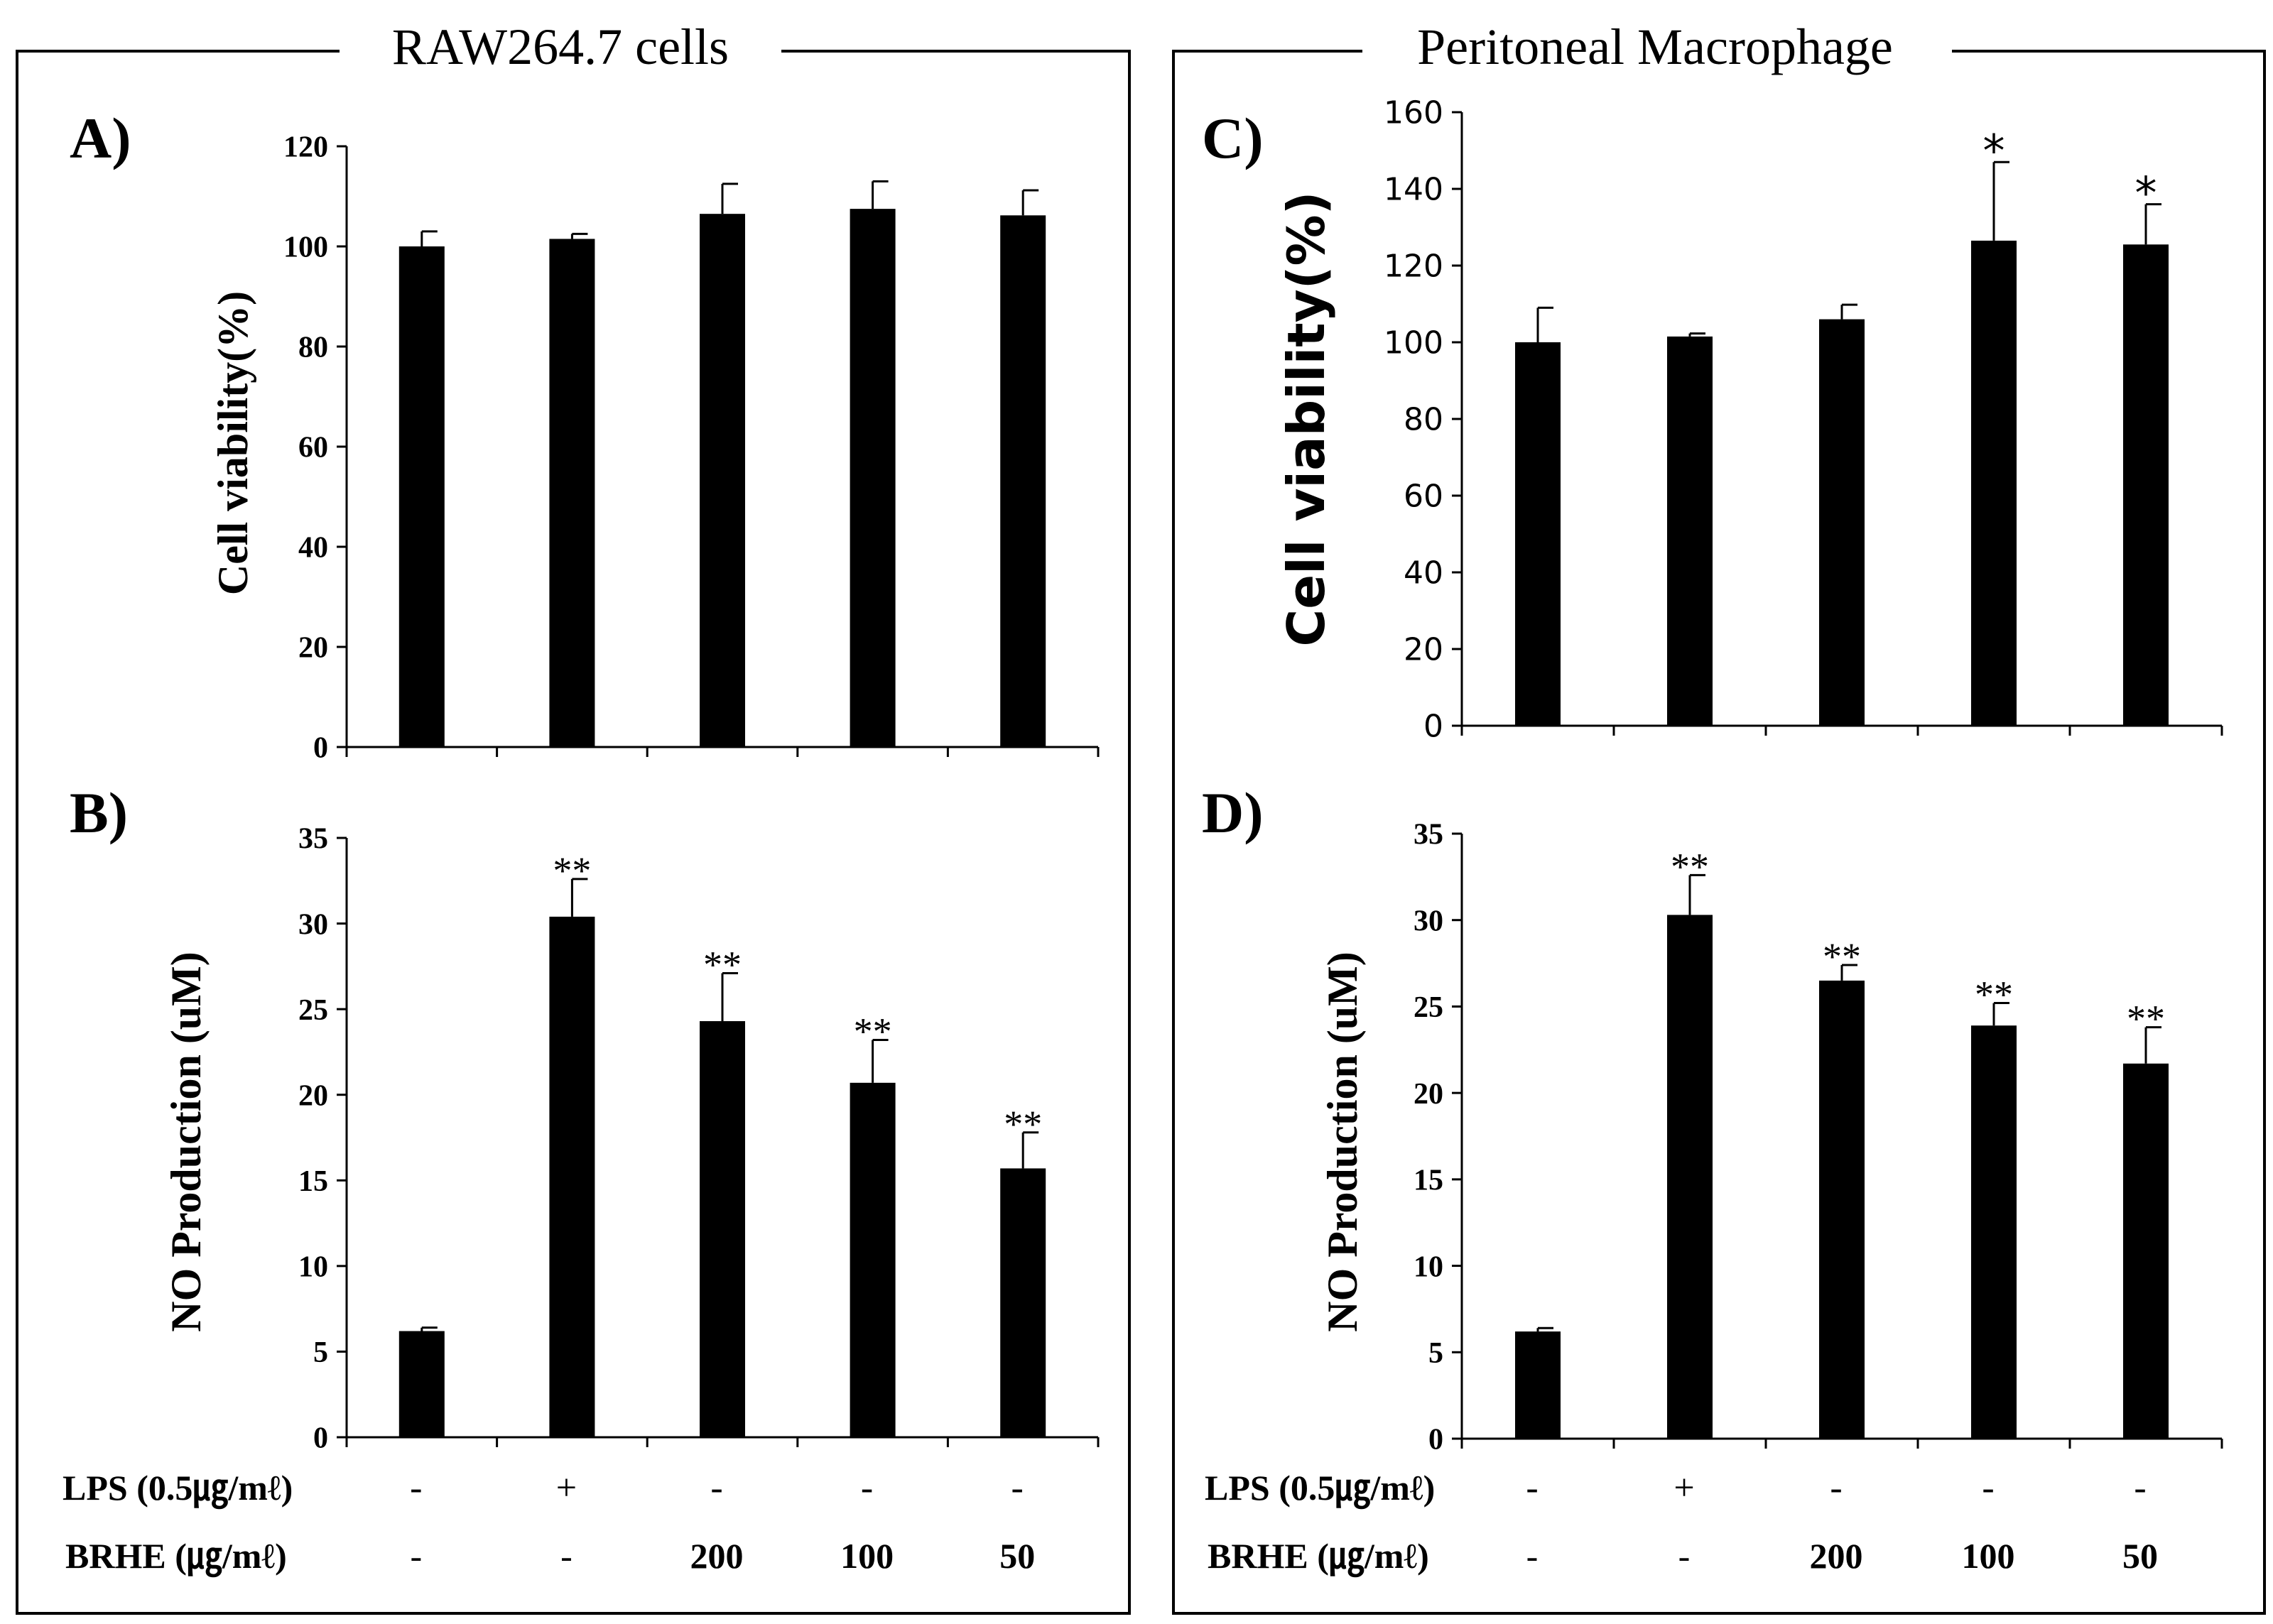 The height and width of the screenshot is (1624, 2273). Describe the element at coordinates (176, 1557) in the screenshot. I see `left-brhe-label: BRHE (㎍/mℓ)` at that location.